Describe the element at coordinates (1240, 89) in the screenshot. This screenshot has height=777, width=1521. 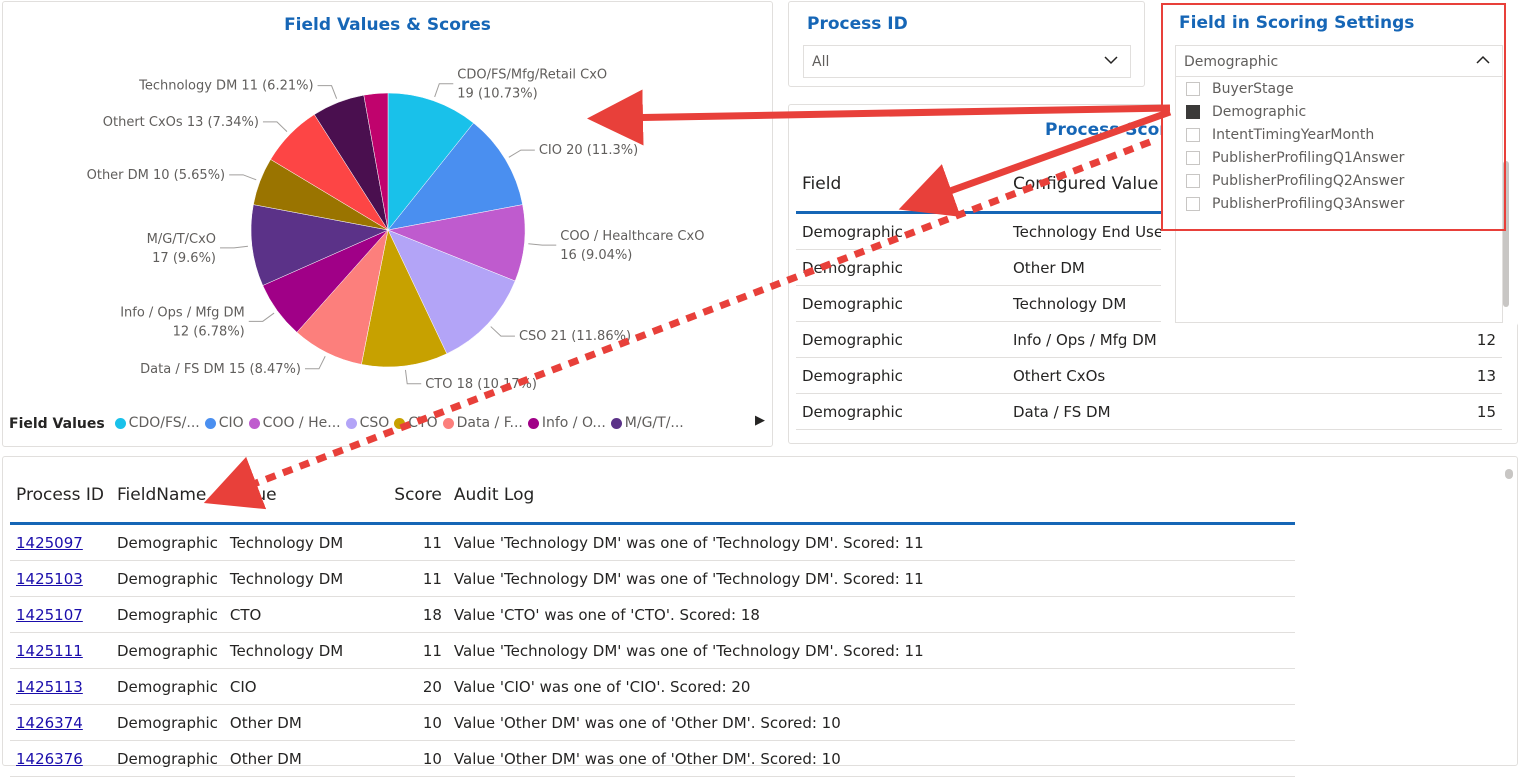
I see `field-option: BuyerStage` at that location.